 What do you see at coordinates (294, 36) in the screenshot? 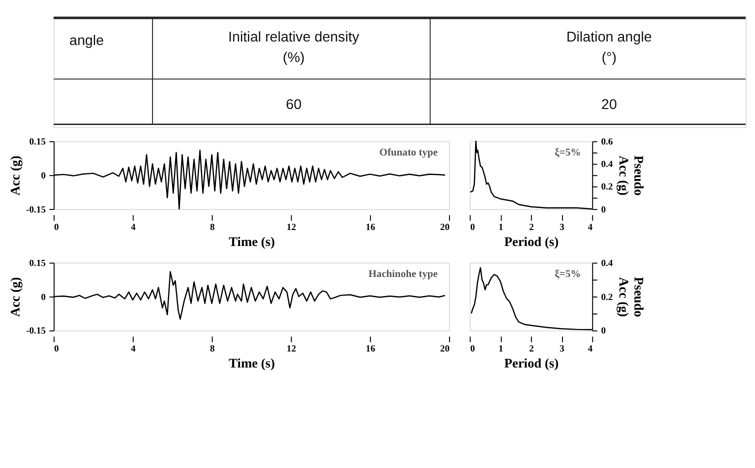
I see `text: Initial relative density` at bounding box center [294, 36].